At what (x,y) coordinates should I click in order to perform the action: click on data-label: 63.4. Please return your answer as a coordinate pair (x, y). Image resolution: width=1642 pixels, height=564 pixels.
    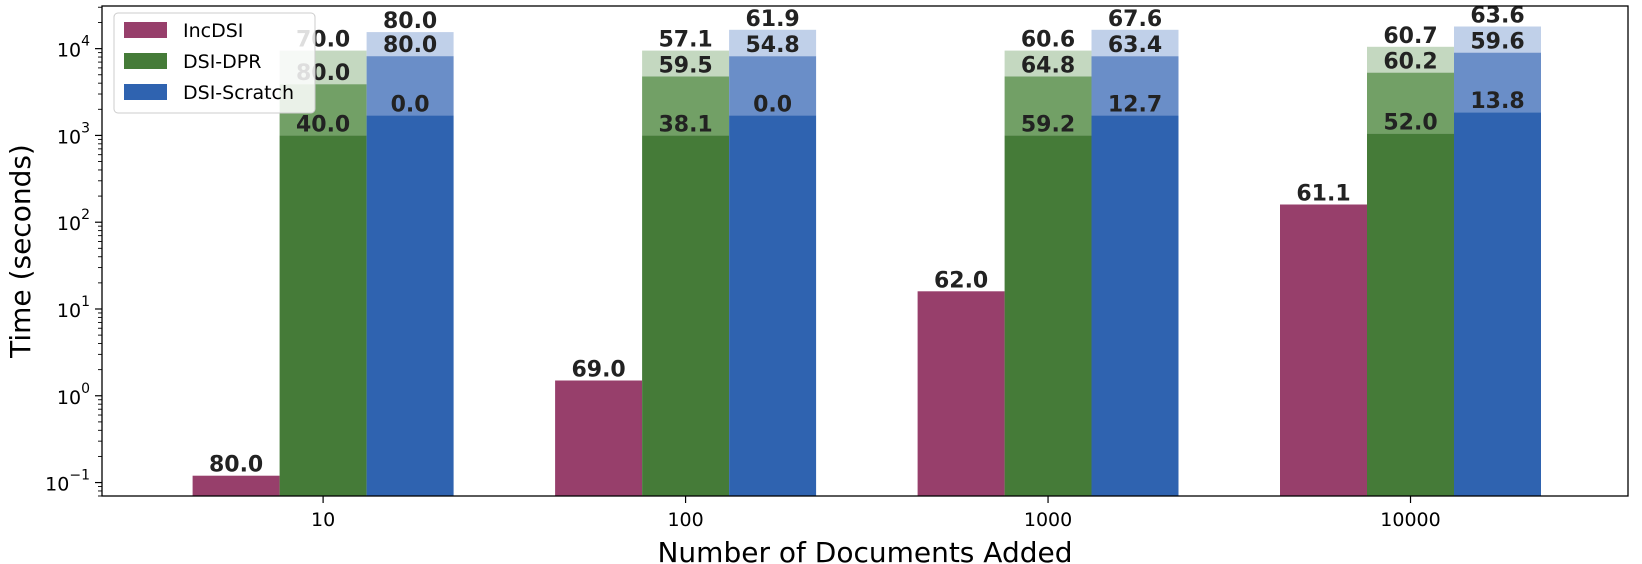
    Looking at the image, I should click on (1135, 45).